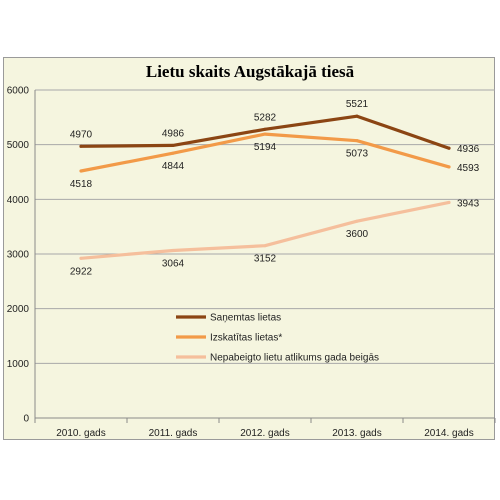  Describe the element at coordinates (173, 166) in the screenshot. I see `data-label: 4844` at that location.